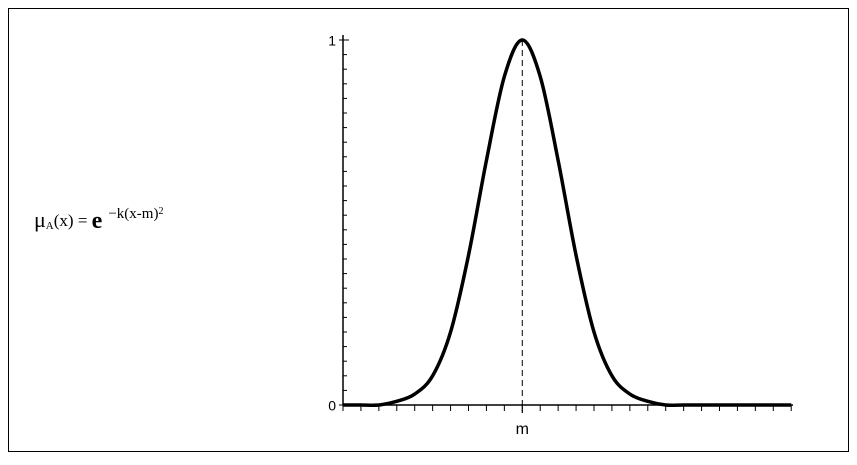 This screenshot has width=857, height=465. What do you see at coordinates (73, 220) in the screenshot?
I see `formula-arg: (x) =` at bounding box center [73, 220].